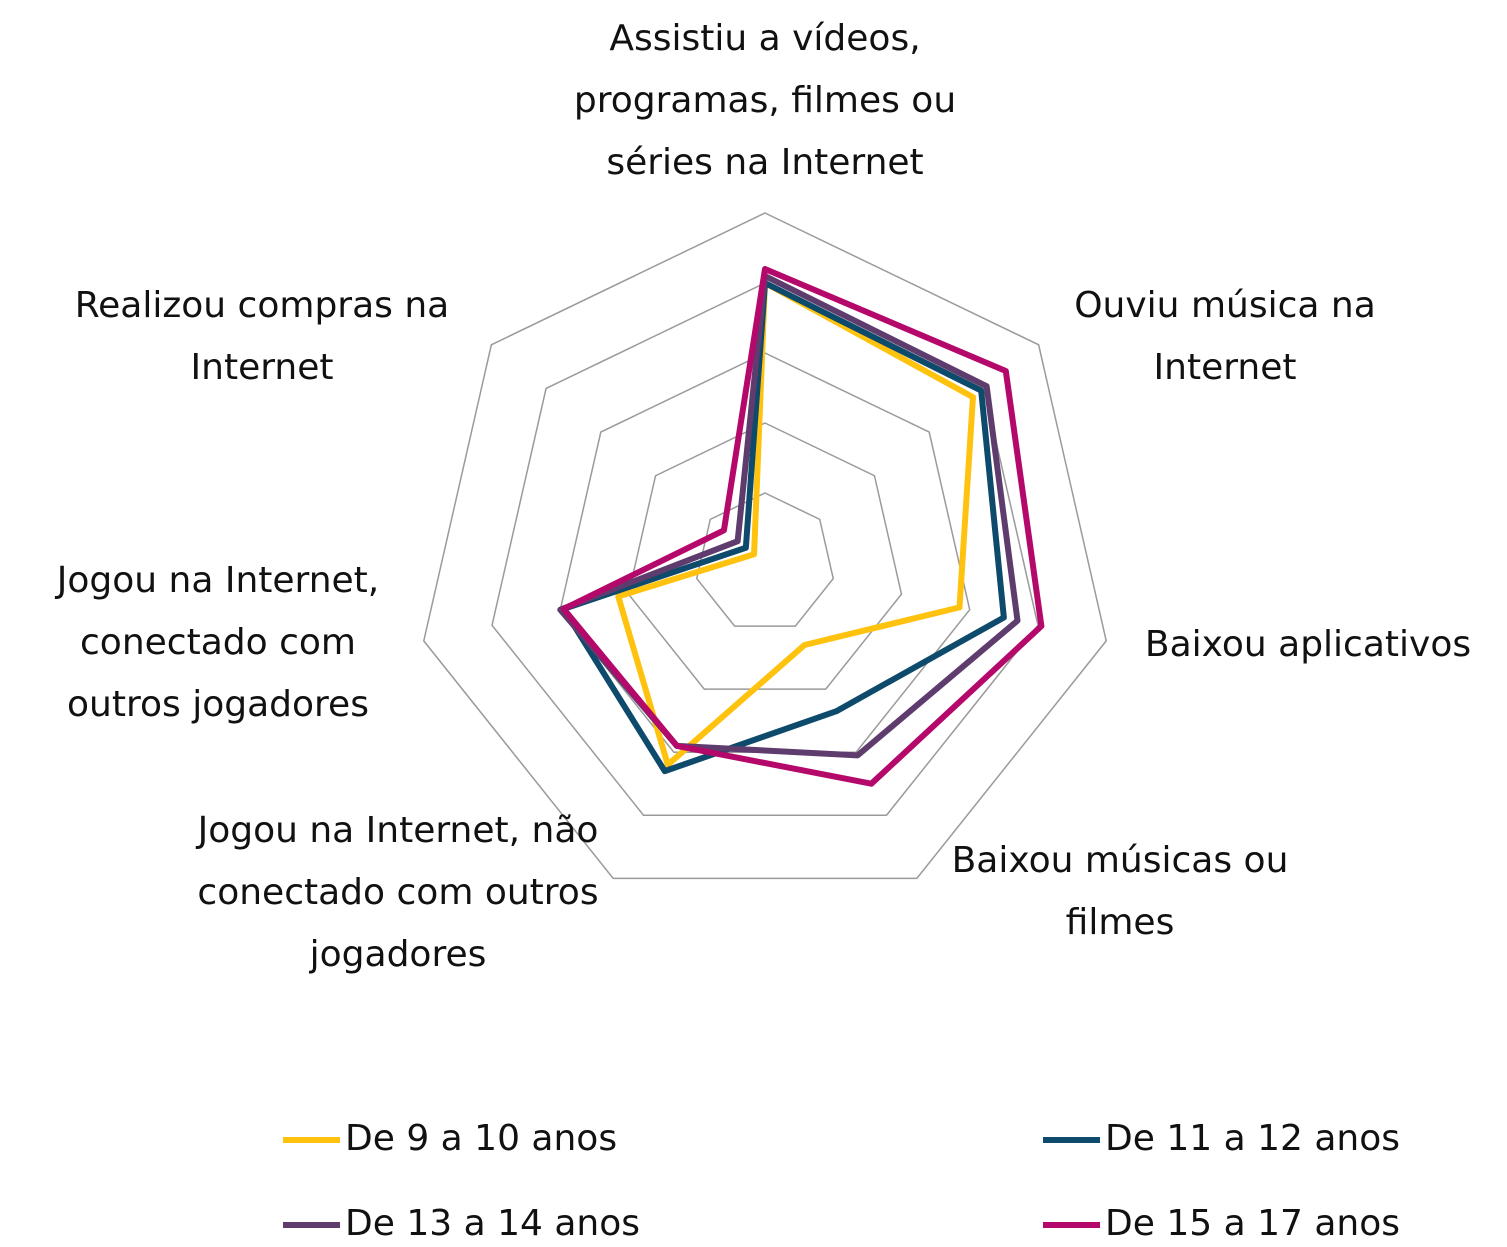 This screenshot has height=1247, width=1507. Describe the element at coordinates (1252, 1138) in the screenshot. I see `legend-label: De 11 a 12 anos` at that location.